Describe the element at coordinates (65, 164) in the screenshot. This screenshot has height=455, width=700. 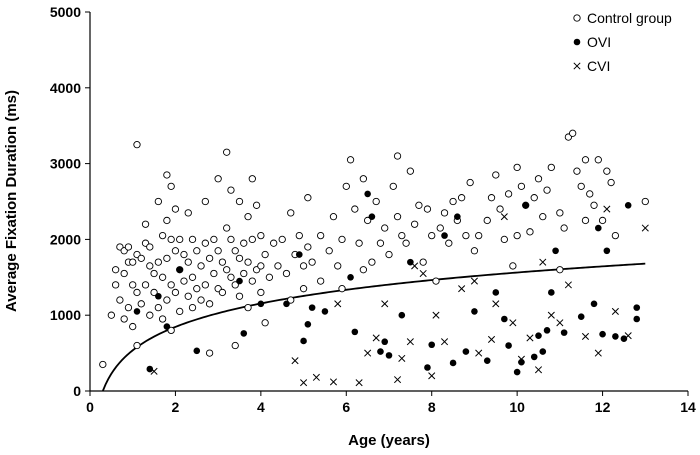
I see `y-tick-label: 3000` at that location.